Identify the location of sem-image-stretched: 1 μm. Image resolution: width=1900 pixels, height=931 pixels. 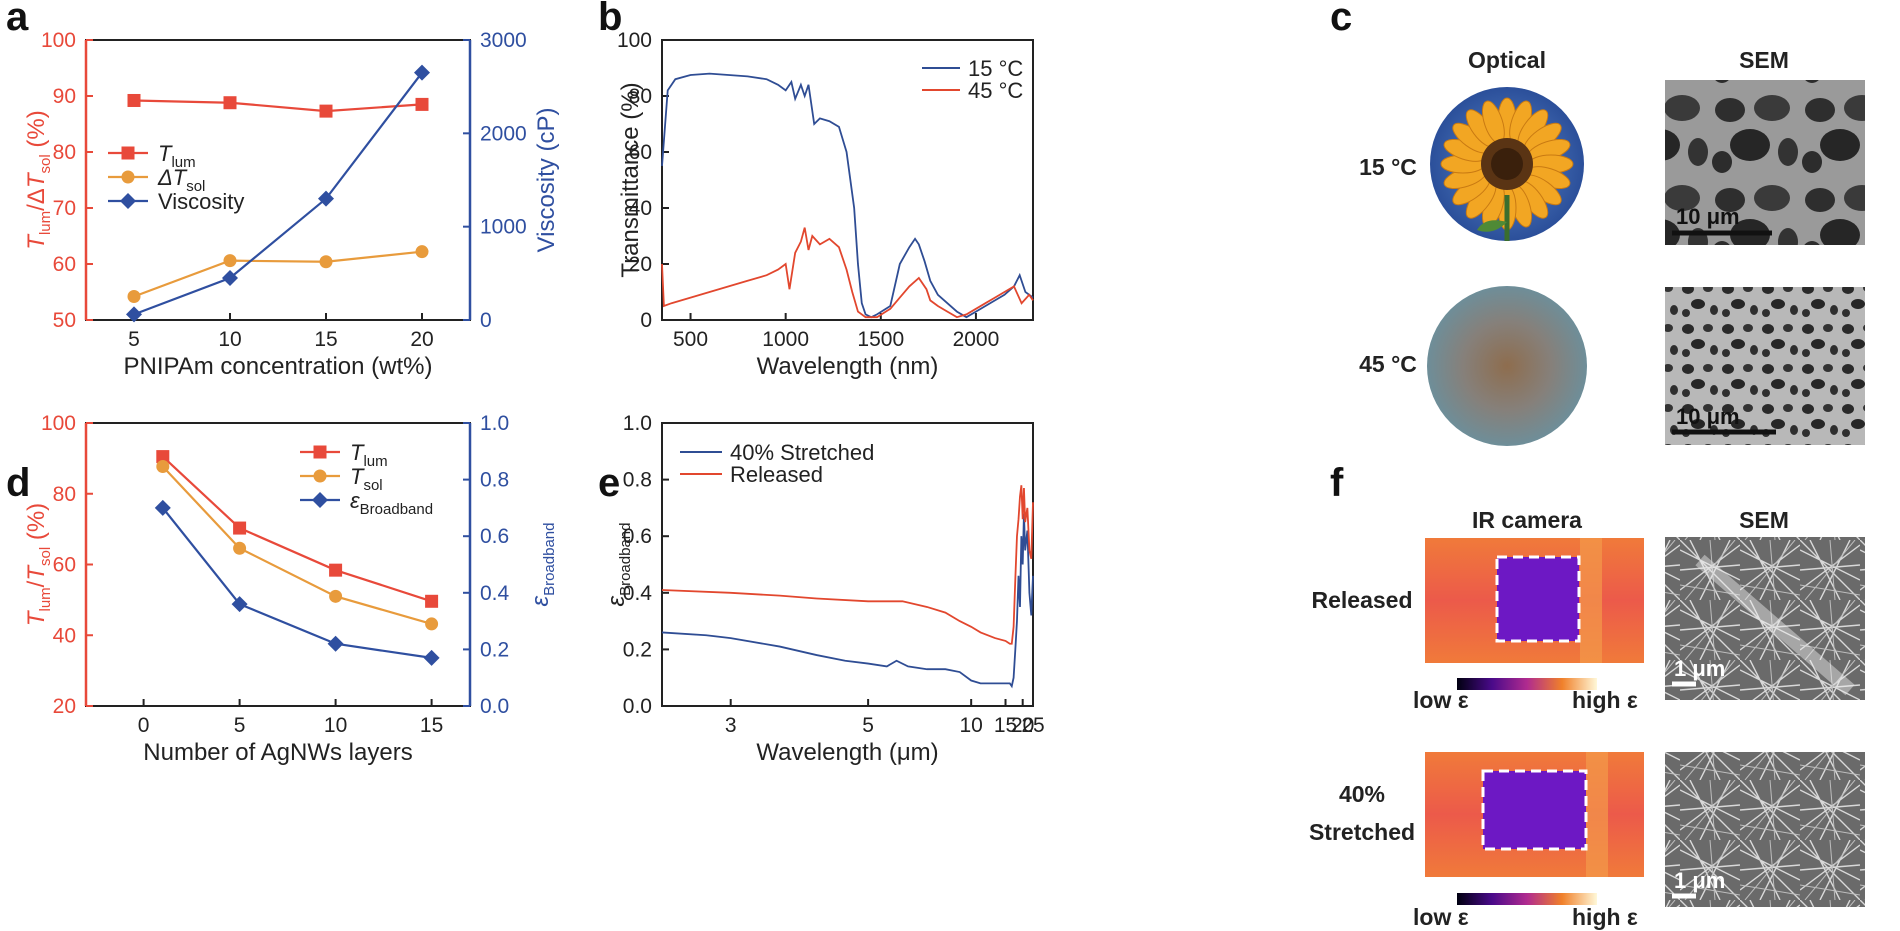
(1765, 829).